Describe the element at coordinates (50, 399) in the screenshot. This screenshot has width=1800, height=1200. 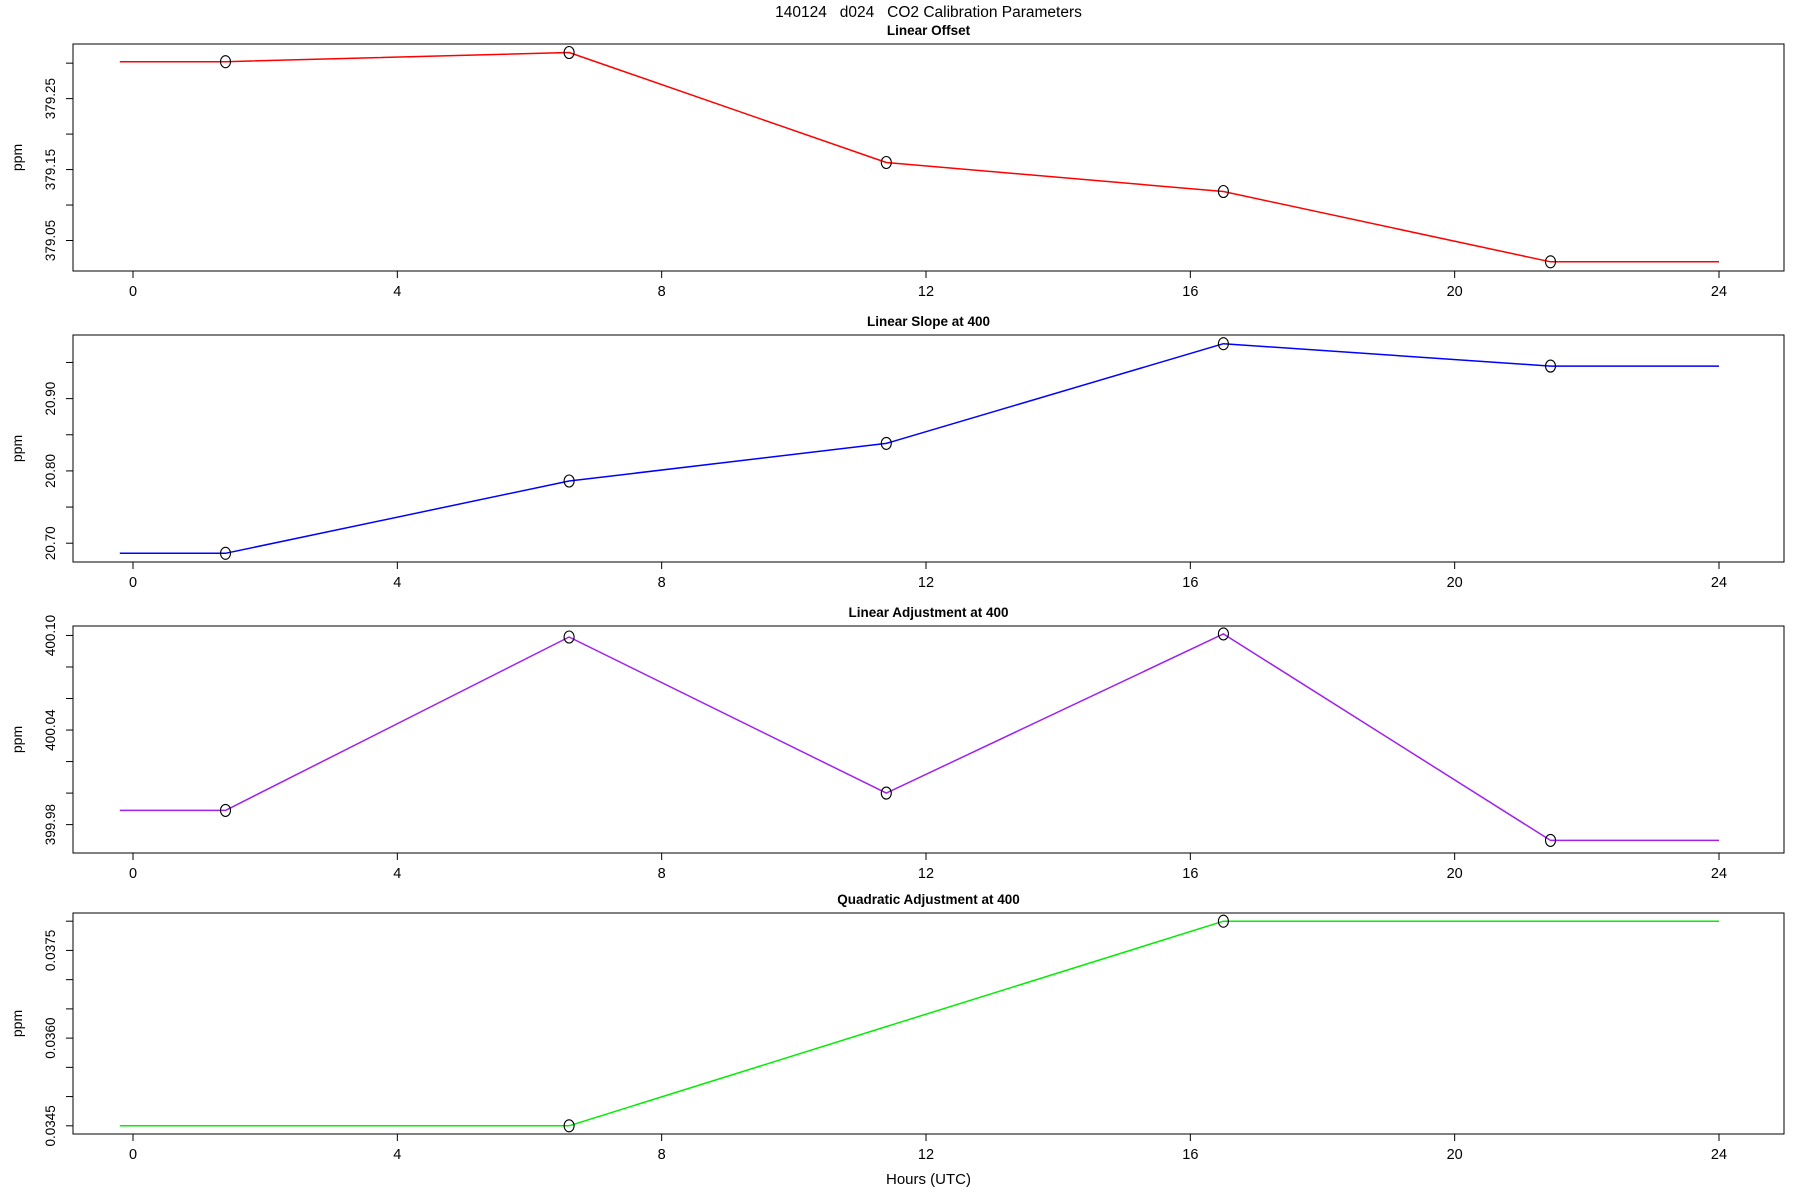
I see `y-tick-label: 20.90` at that location.